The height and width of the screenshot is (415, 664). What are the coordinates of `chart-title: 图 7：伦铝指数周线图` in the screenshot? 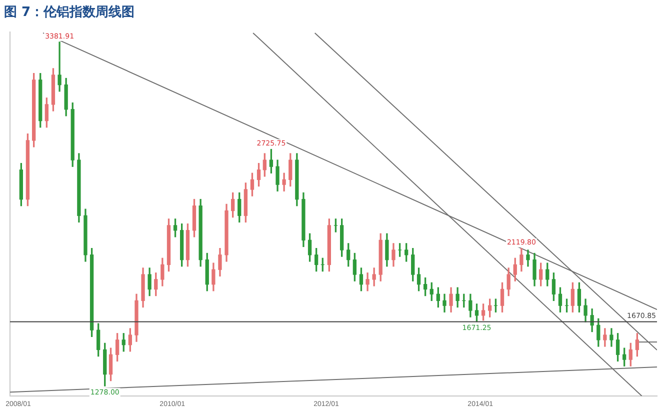 It's located at (69, 12).